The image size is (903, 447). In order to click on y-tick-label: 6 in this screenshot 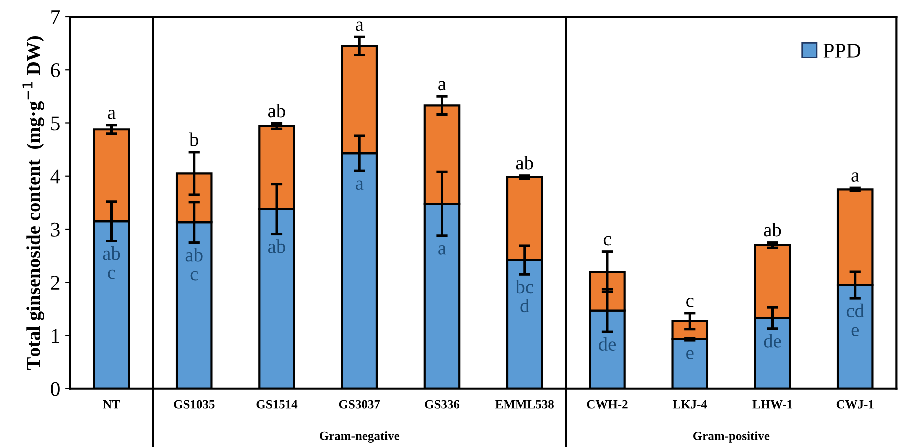, I will do `click(55, 71)`.